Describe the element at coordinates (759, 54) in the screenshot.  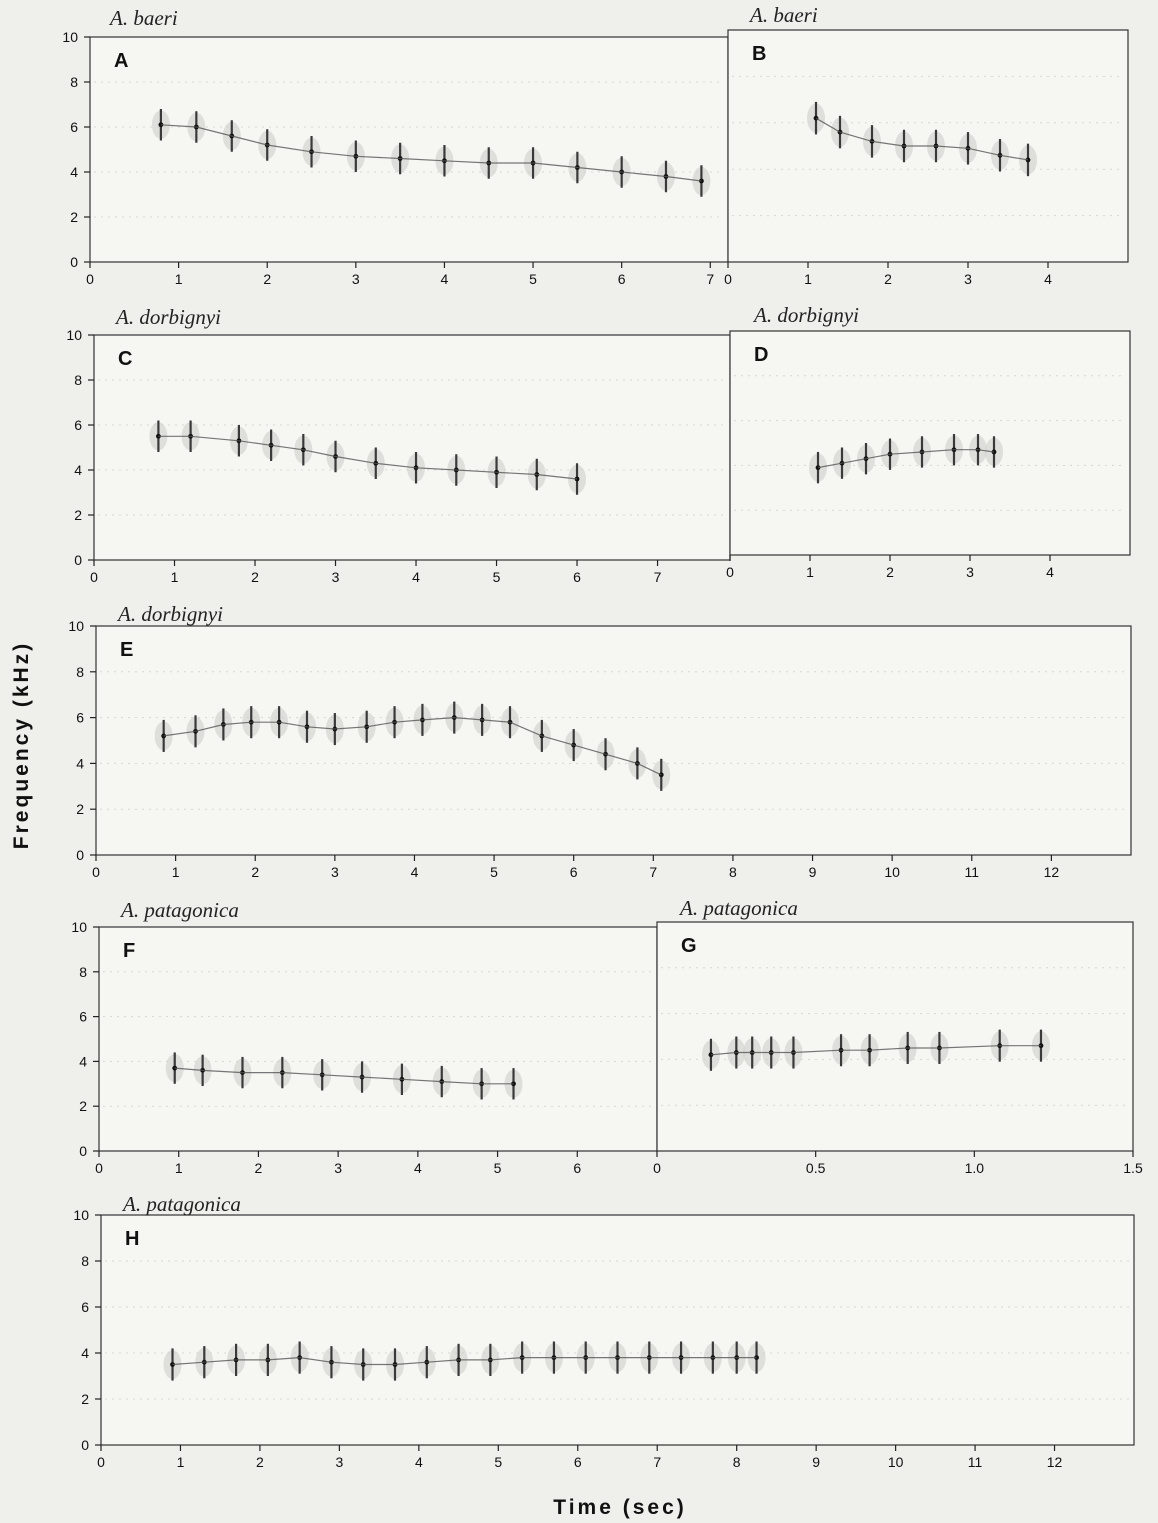
I see `panel-letter: B` at that location.